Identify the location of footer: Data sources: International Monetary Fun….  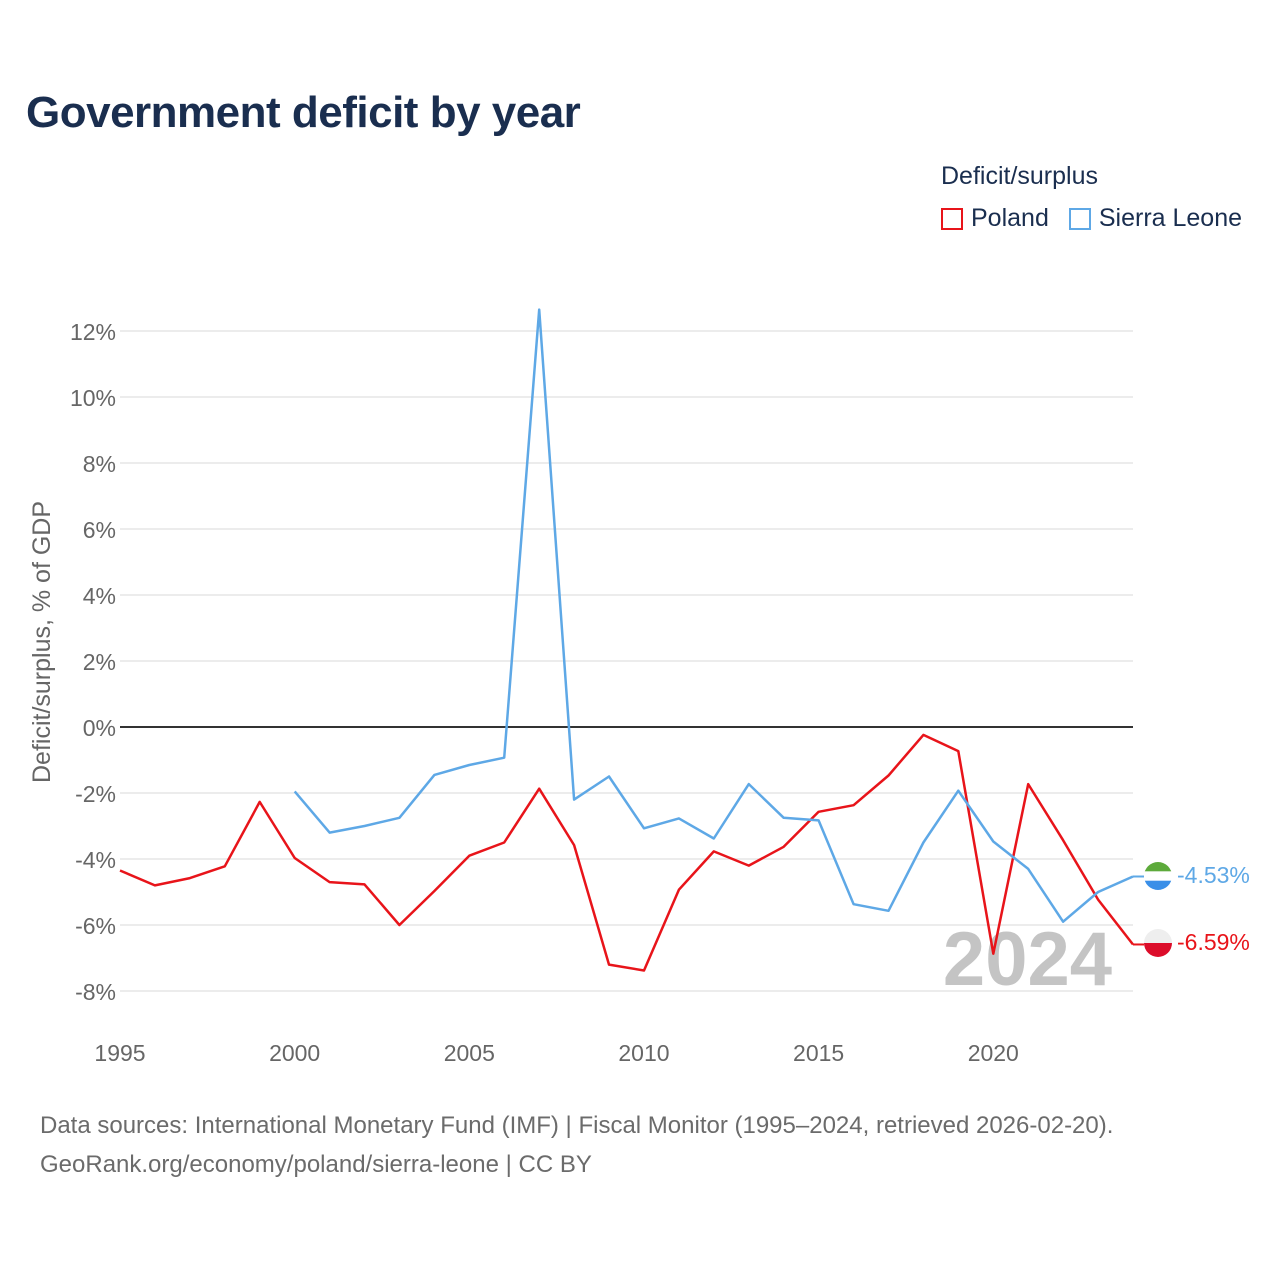
(576, 1145).